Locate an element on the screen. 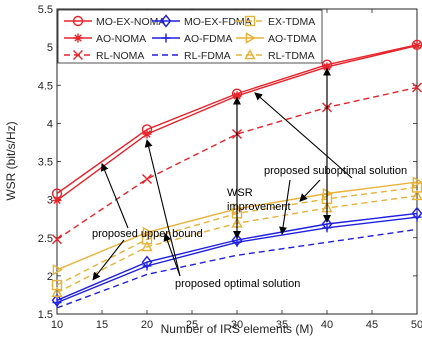 The height and width of the screenshot is (341, 422). x-tick-label: 50 is located at coordinates (416, 325).